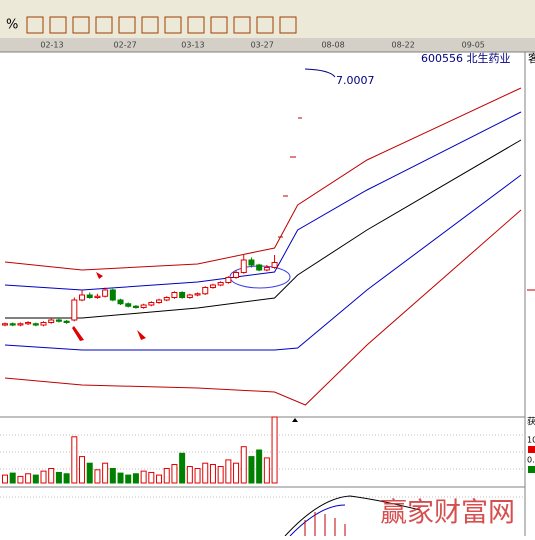 The image size is (535, 540). What do you see at coordinates (295, 420) in the screenshot?
I see `volume-marker` at bounding box center [295, 420].